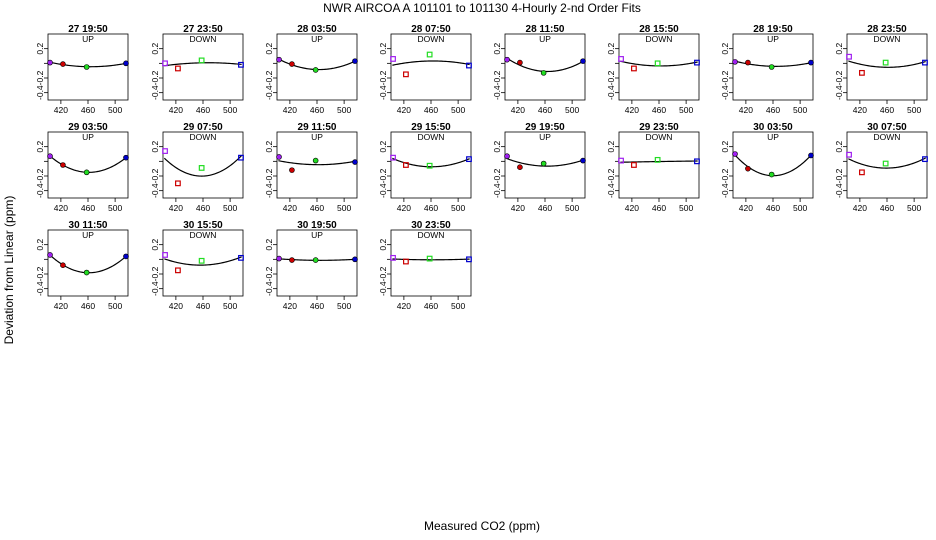 This screenshot has height=540, width=936. What do you see at coordinates (887, 127) in the screenshot?
I see `panel-title: 30 07:50` at bounding box center [887, 127].